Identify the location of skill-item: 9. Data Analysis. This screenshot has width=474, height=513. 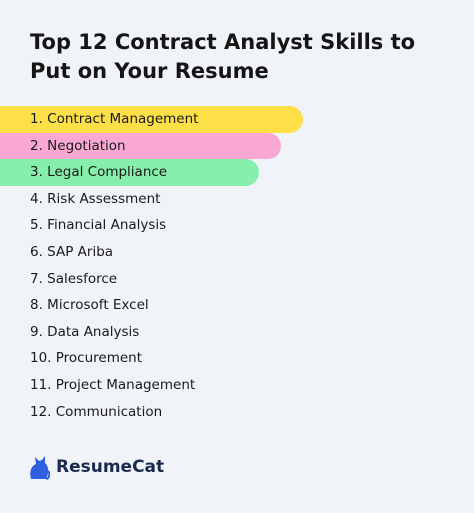
(85, 331).